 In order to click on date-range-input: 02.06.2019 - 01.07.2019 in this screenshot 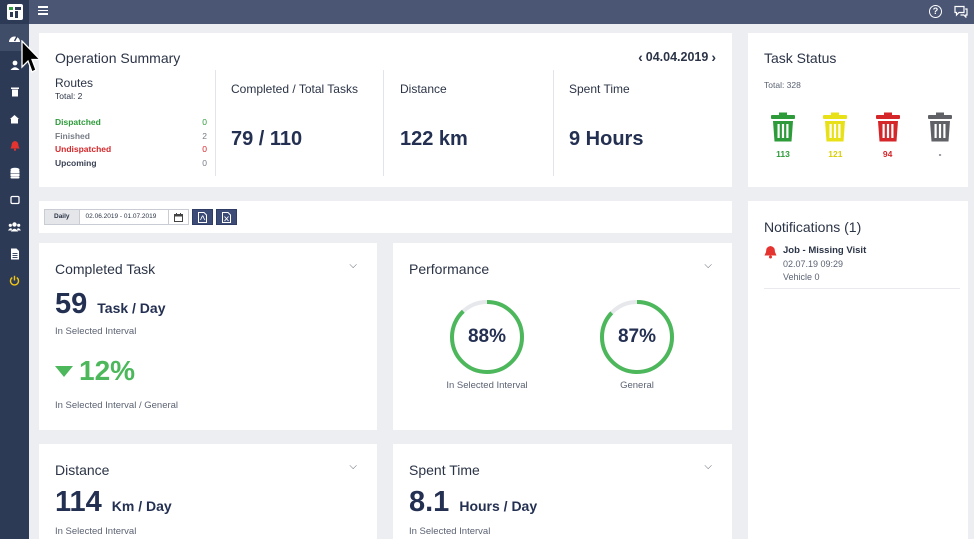, I will do `click(124, 217)`.